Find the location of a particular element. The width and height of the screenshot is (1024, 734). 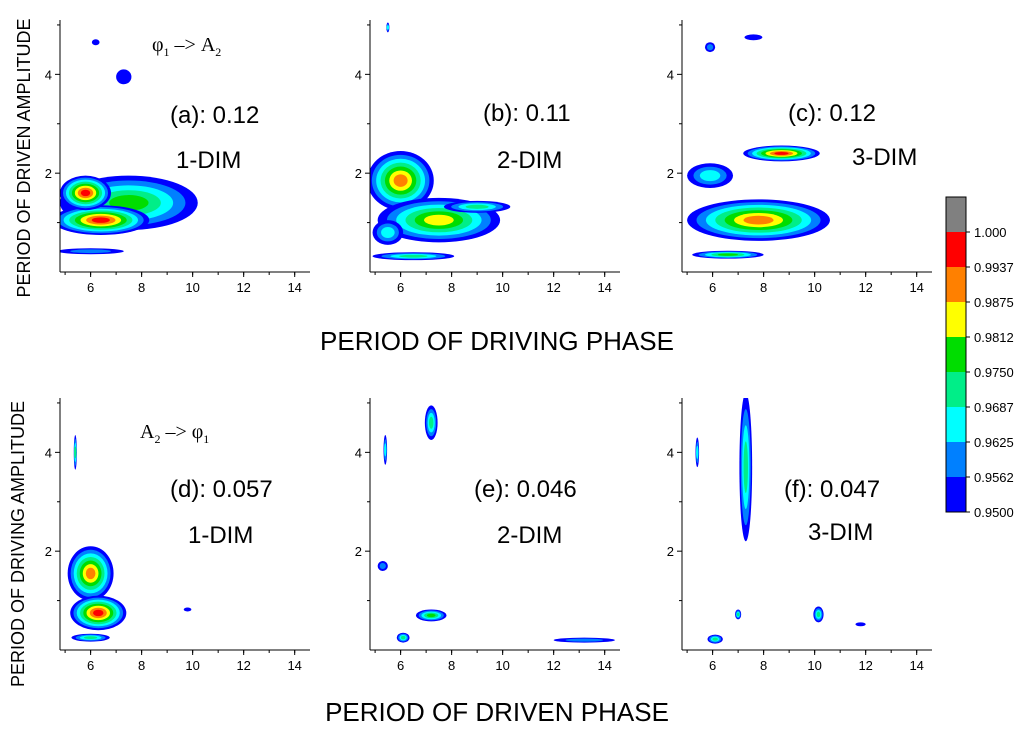

panel-b: 6 8 10 12 14 2 4 (b): 0.11 2-DIM is located at coordinates (487, 157).